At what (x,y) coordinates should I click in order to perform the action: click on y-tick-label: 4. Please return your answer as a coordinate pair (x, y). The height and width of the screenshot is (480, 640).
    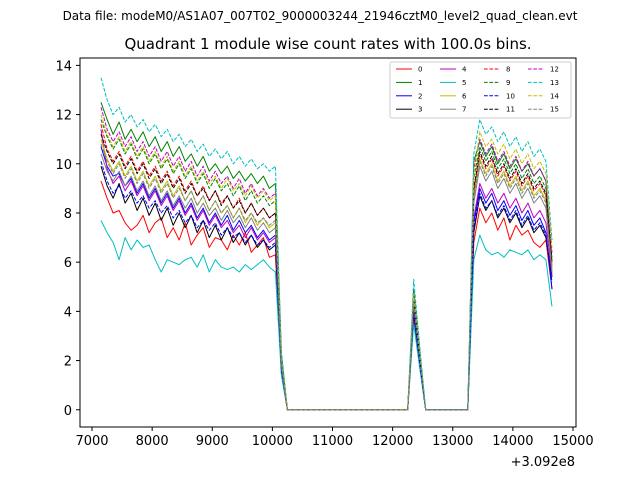
    Looking at the image, I should click on (68, 312).